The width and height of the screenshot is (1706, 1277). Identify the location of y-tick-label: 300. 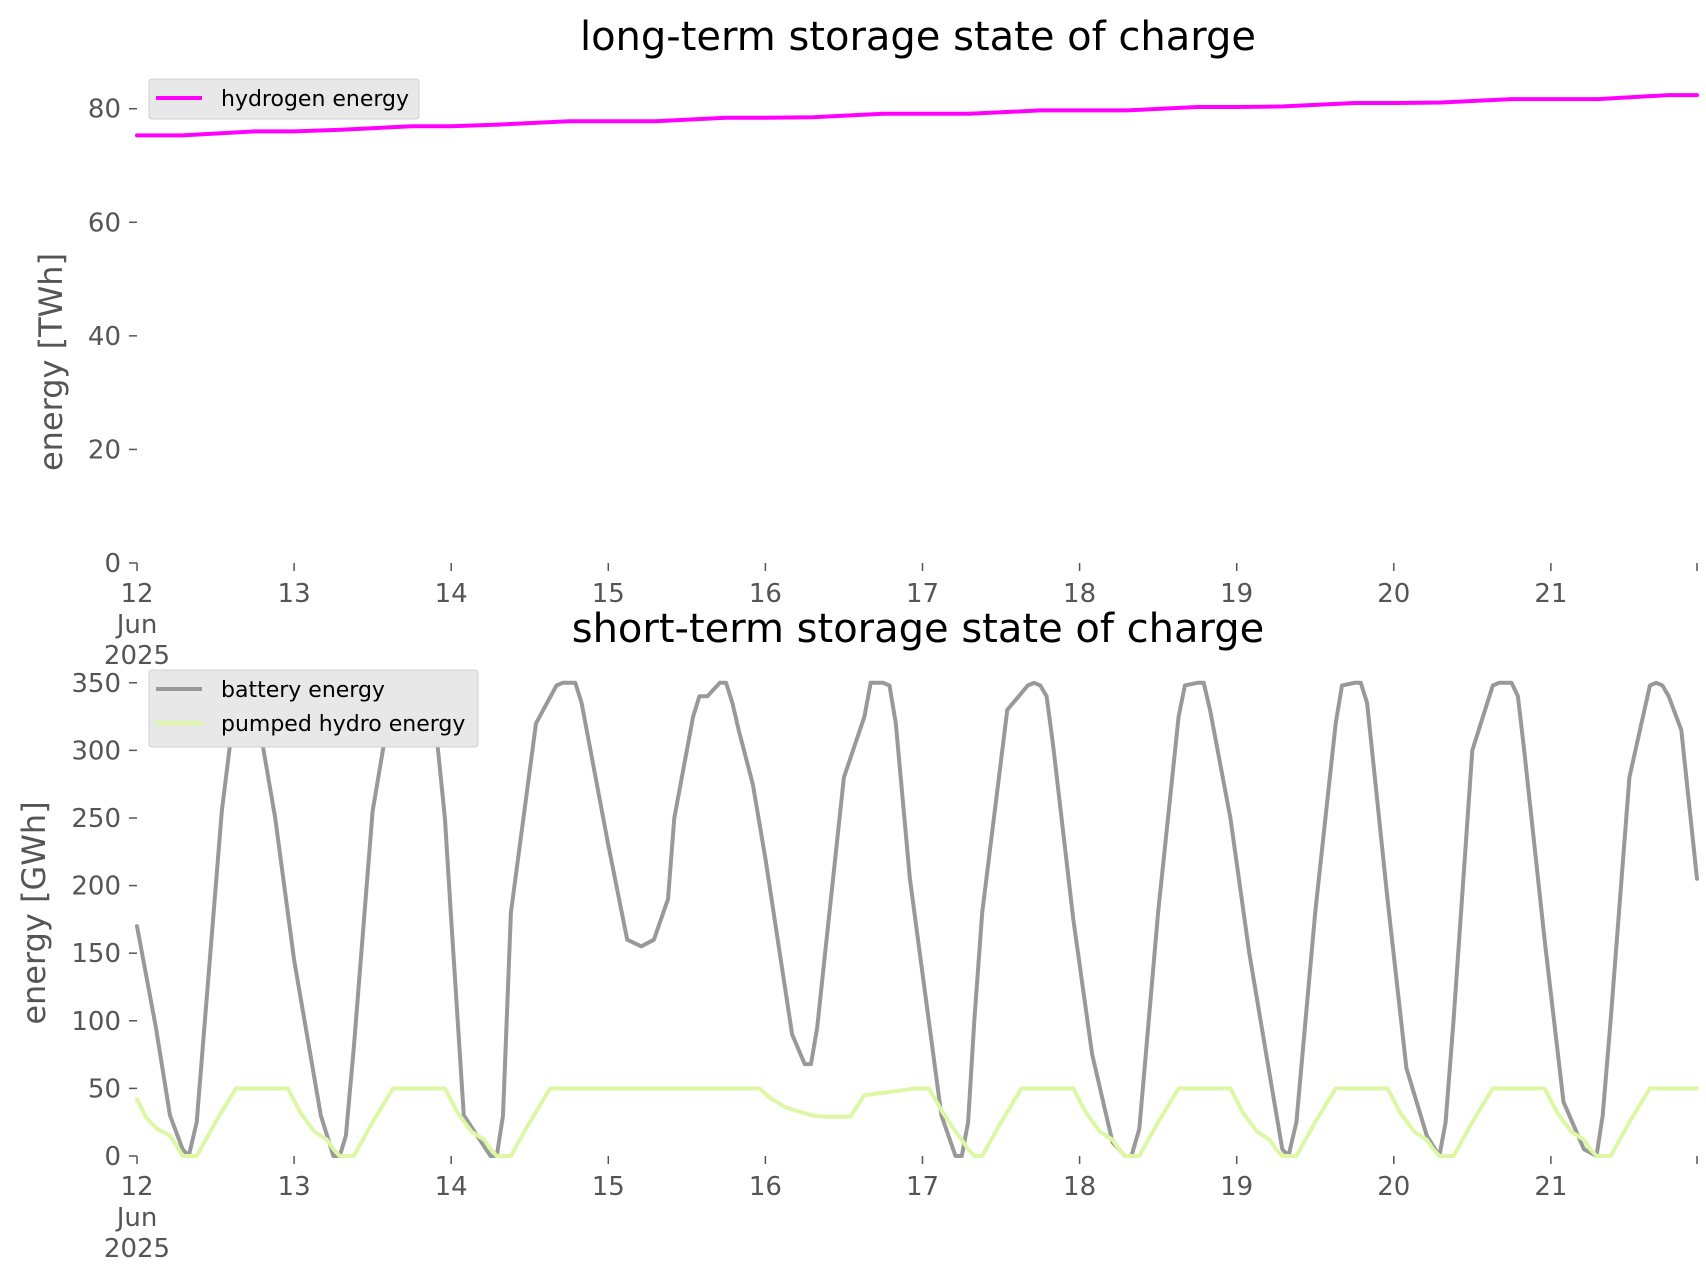
(96, 751).